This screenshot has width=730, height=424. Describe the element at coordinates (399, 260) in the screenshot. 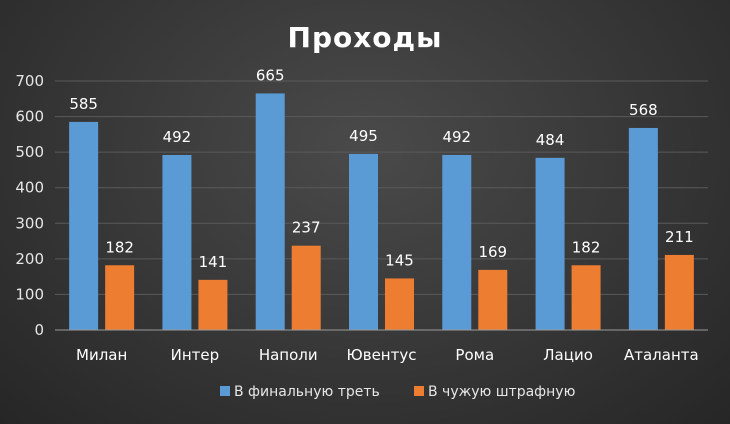

I see `data-label: 145` at that location.